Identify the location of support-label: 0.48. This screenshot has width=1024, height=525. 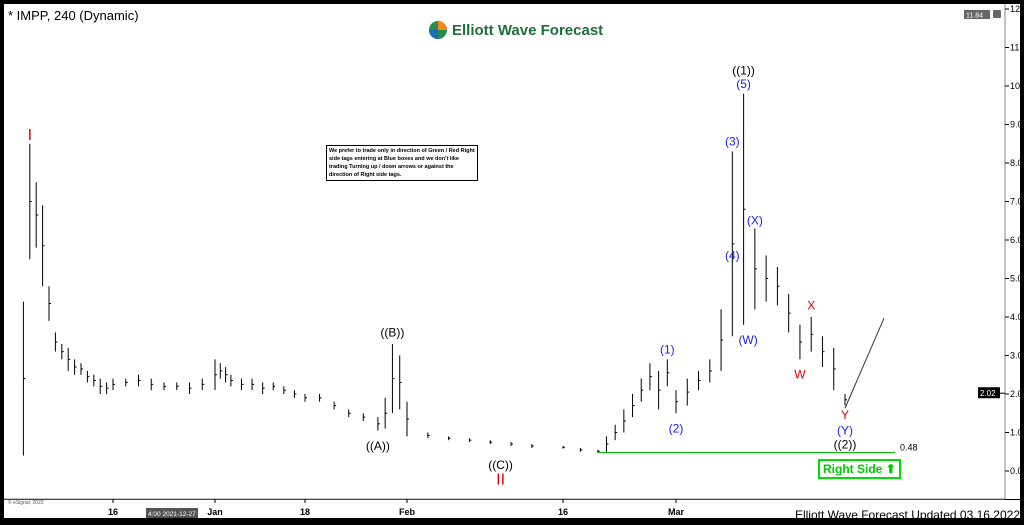
(909, 448).